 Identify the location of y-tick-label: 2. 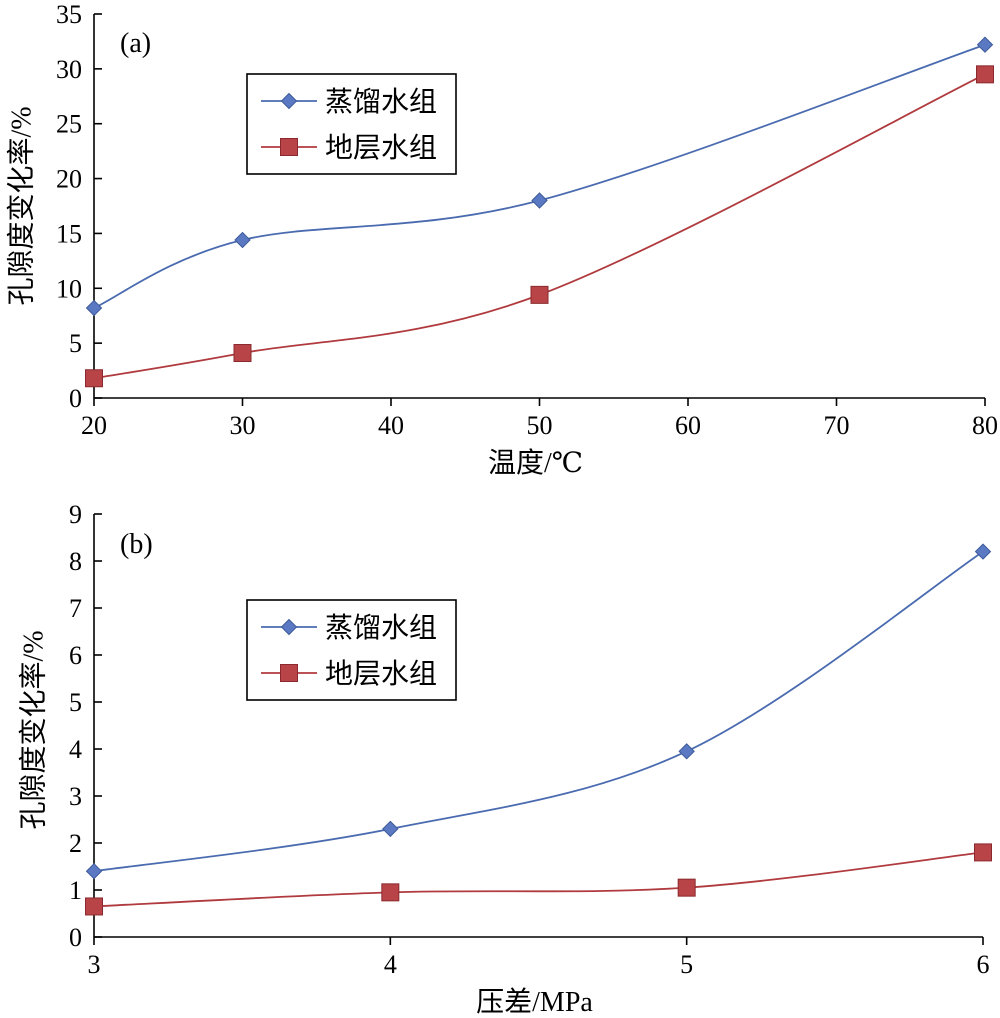
(75, 843).